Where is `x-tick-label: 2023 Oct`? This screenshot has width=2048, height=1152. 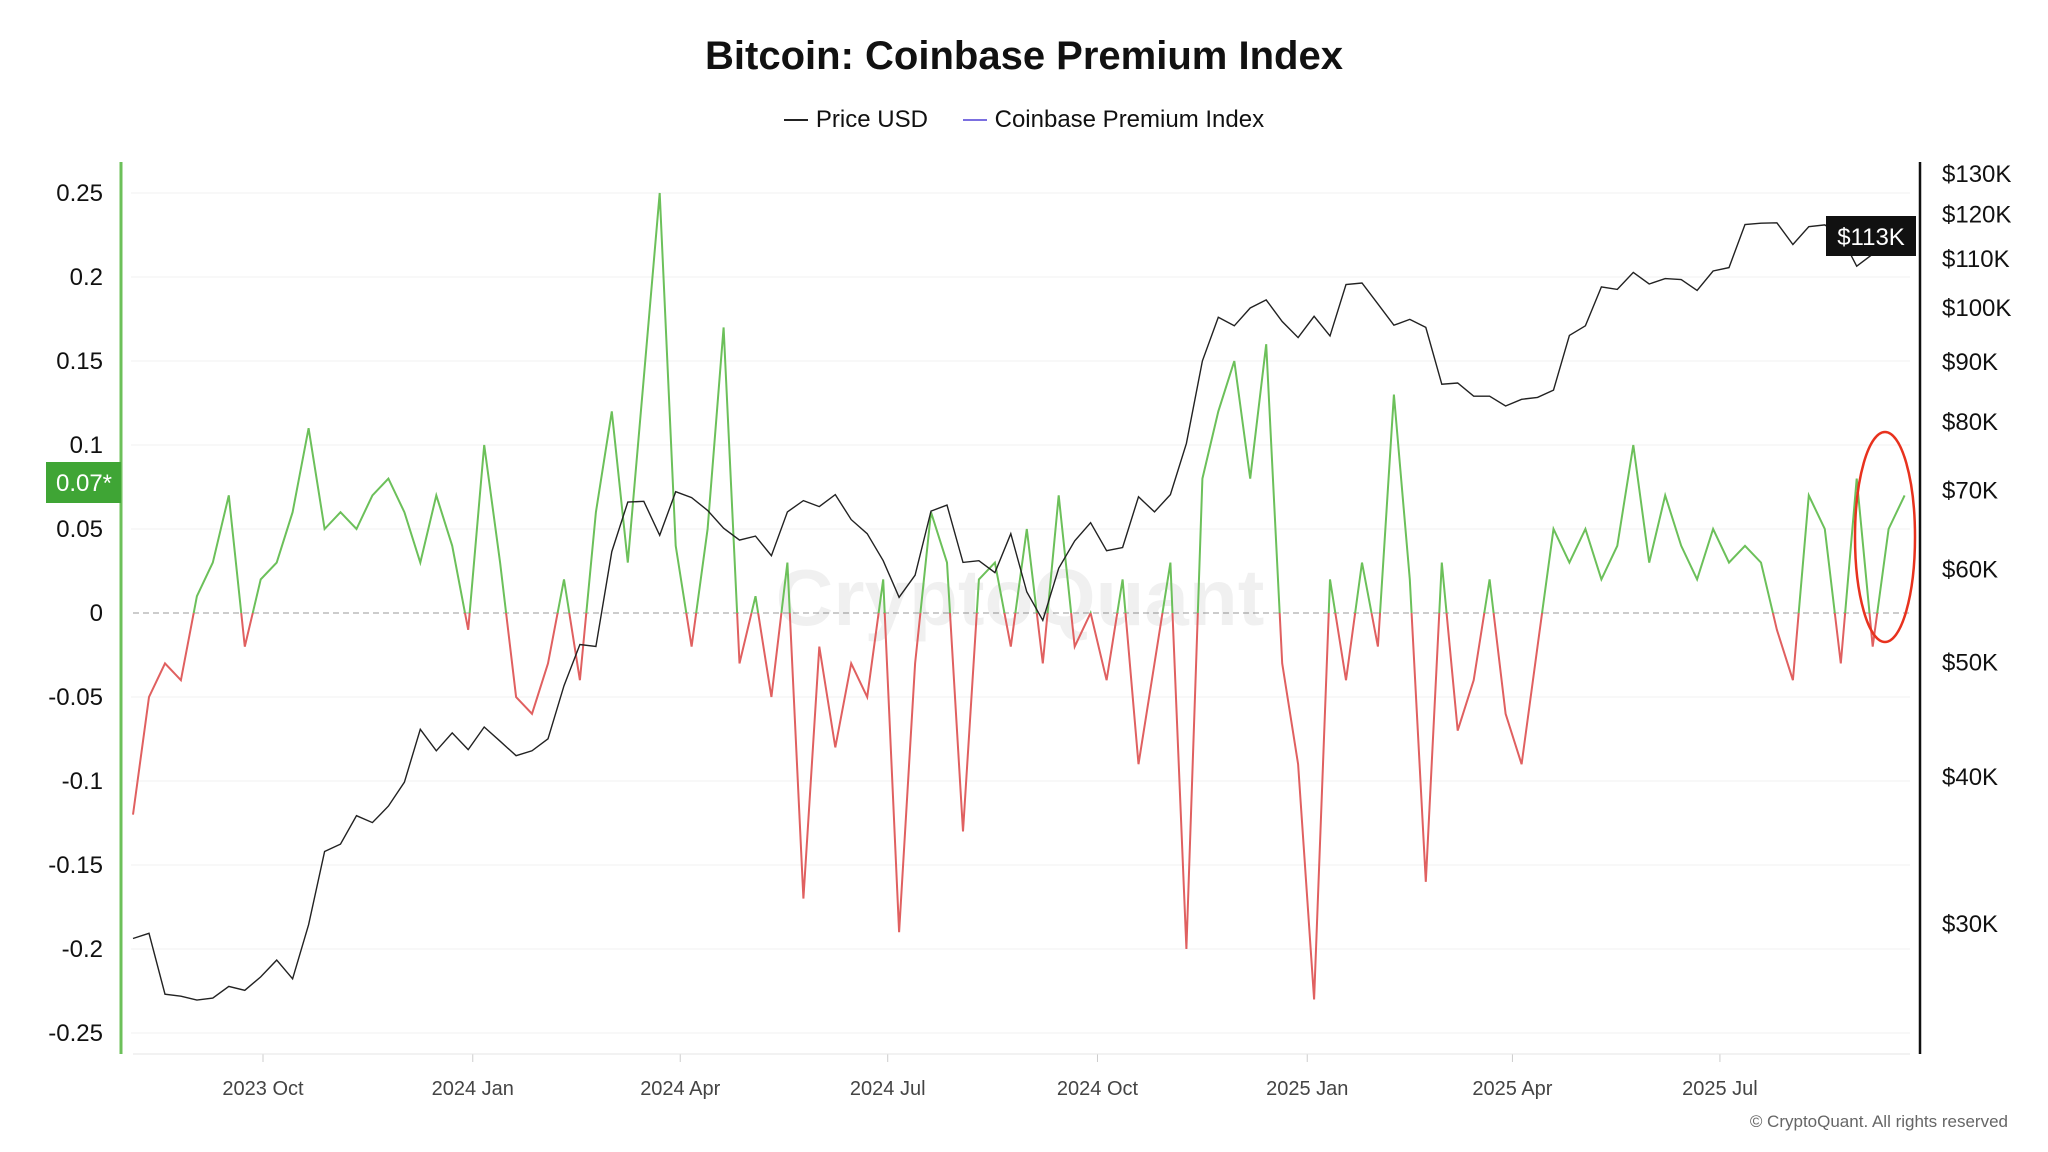
x-tick-label: 2023 Oct is located at coordinates (263, 1089).